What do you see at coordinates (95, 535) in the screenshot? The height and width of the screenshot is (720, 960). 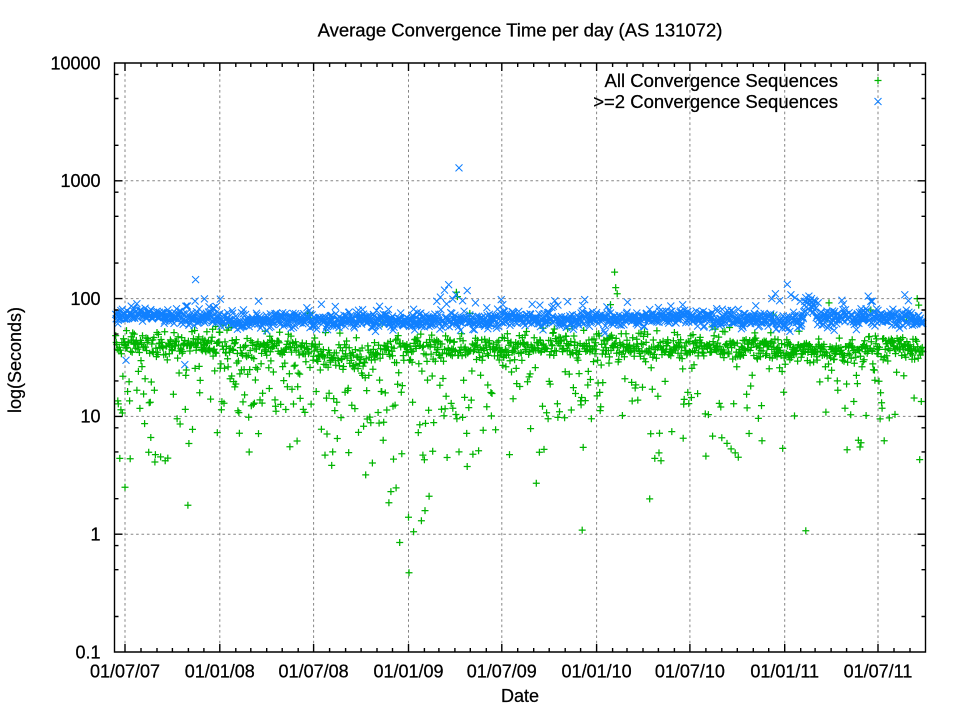 I see `svg-text: 1` at bounding box center [95, 535].